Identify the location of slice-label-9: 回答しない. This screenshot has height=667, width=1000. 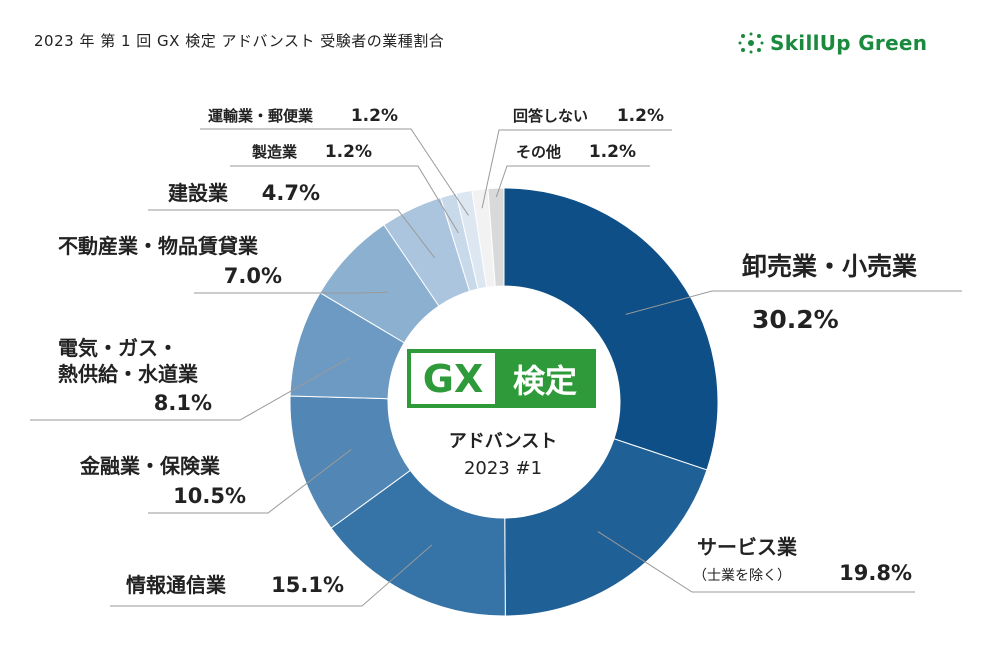
(550, 116).